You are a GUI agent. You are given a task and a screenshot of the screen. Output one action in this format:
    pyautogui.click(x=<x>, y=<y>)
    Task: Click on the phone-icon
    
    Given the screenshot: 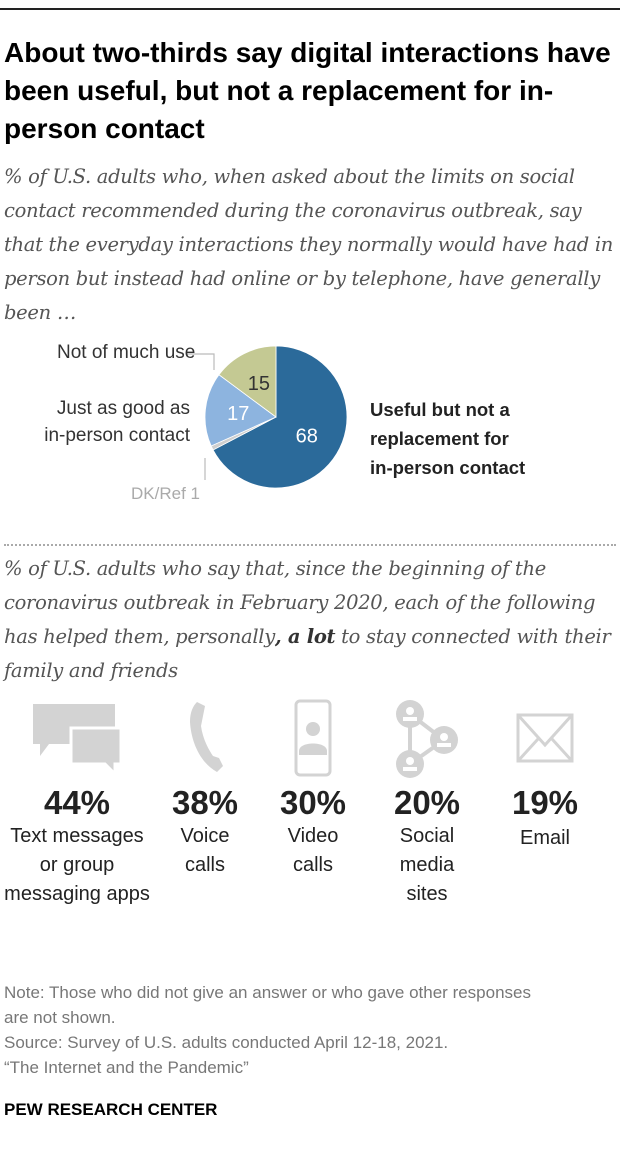 What is the action you would take?
    pyautogui.click(x=205, y=738)
    